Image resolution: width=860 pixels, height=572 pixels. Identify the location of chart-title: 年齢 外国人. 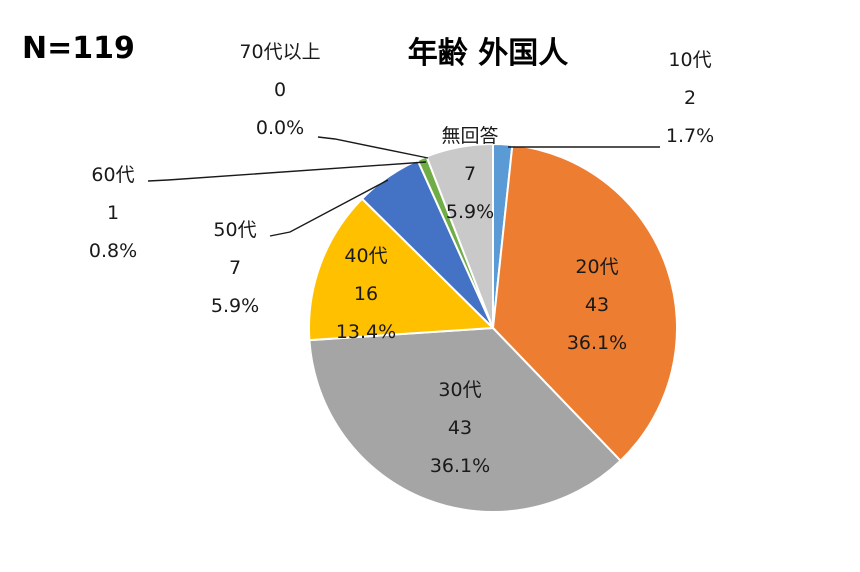
(488, 53).